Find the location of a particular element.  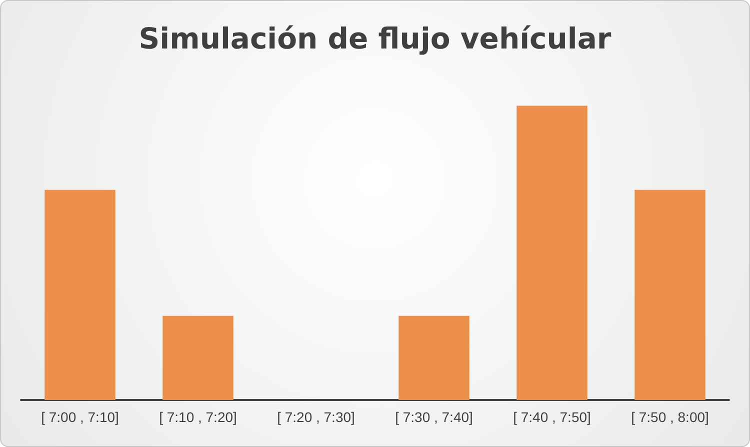

x-tick-label: [ 7:50 , 8:00] is located at coordinates (670, 417).